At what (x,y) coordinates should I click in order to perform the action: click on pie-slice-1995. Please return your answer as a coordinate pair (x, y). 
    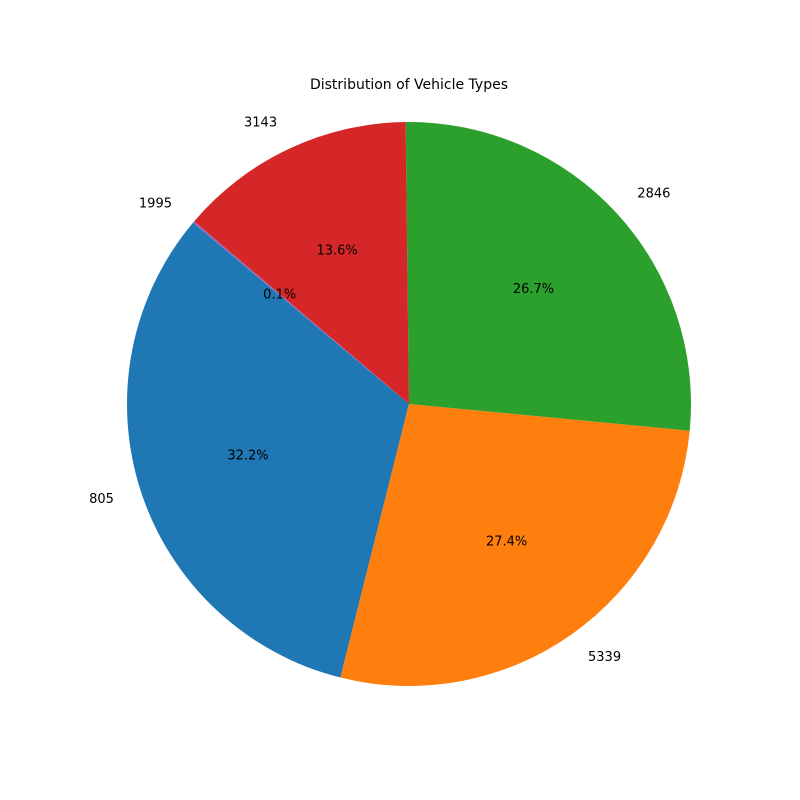
    Looking at the image, I should click on (300, 312).